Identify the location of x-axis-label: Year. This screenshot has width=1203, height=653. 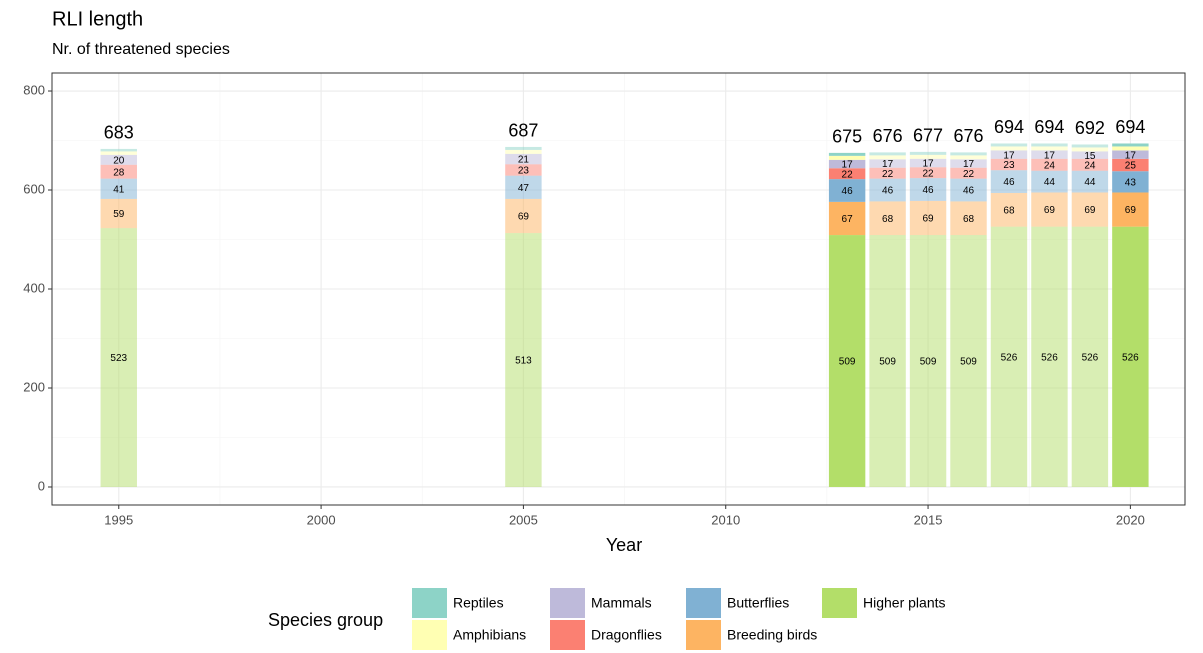
(624, 545).